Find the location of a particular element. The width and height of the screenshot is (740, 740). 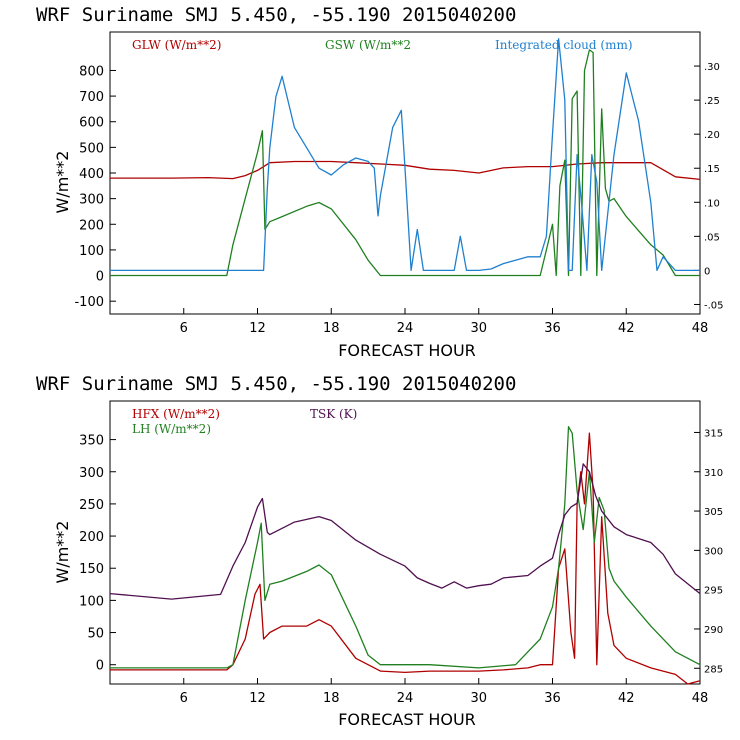

top-rtick-label-3: .10 is located at coordinates (712, 203).